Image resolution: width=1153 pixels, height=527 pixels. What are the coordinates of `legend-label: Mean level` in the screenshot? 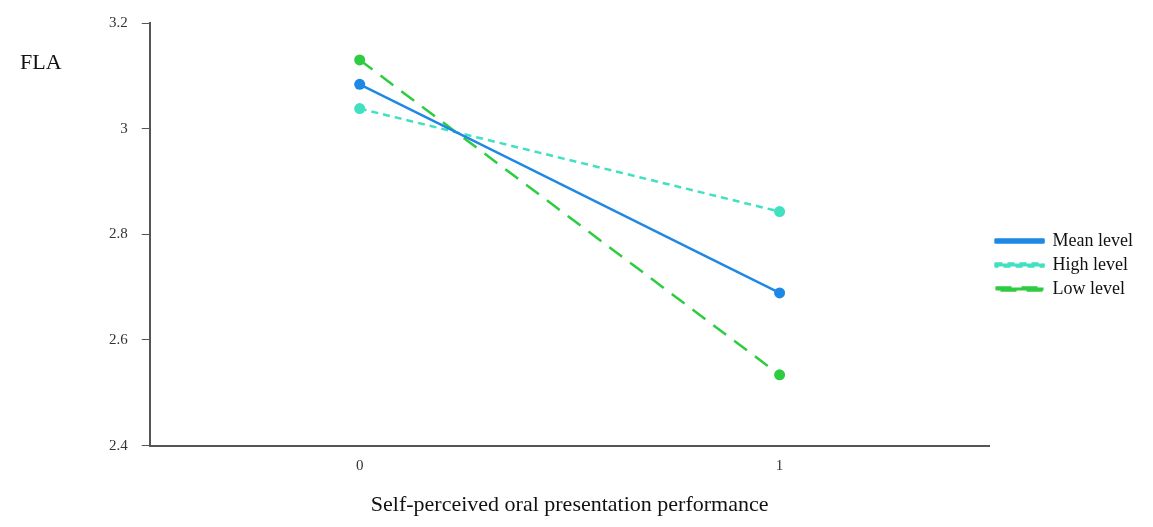 It's located at (1092, 239).